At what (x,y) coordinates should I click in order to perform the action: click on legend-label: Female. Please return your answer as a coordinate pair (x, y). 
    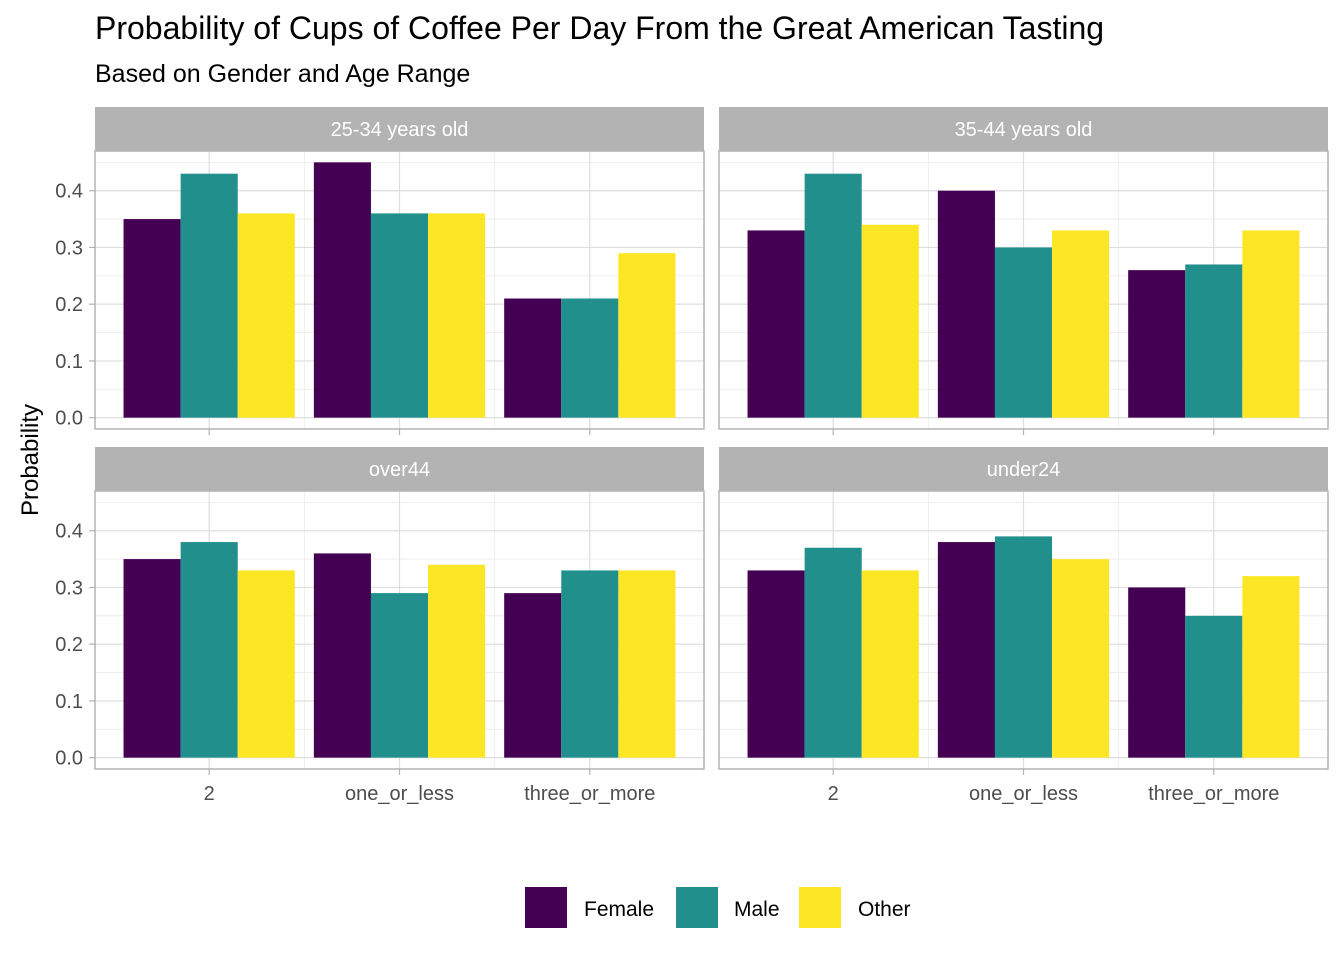
    Looking at the image, I should click on (619, 909).